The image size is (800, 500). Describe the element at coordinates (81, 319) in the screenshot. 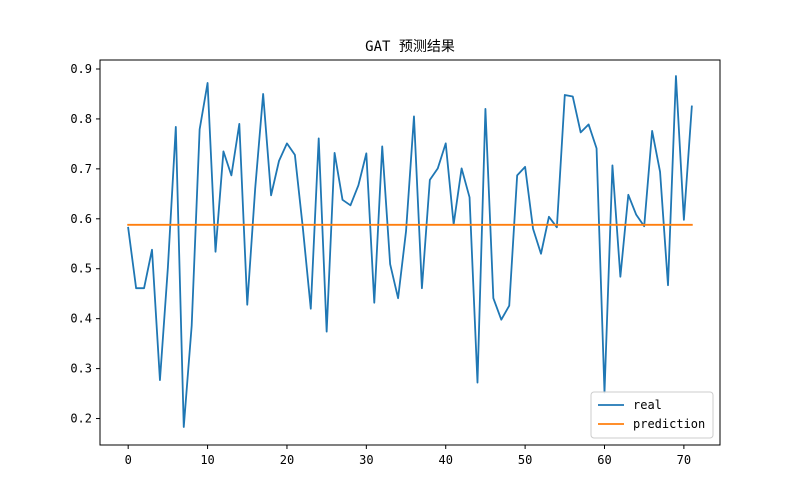

I see `y-tick-label: 0.4` at that location.